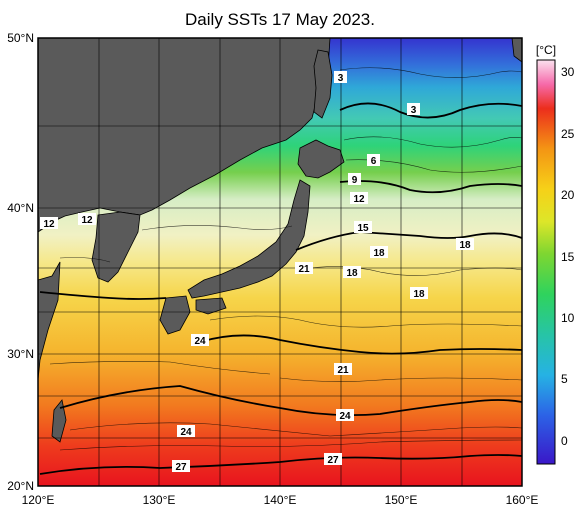 The image size is (585, 512). I want to click on colorbar-scale, so click(546, 262).